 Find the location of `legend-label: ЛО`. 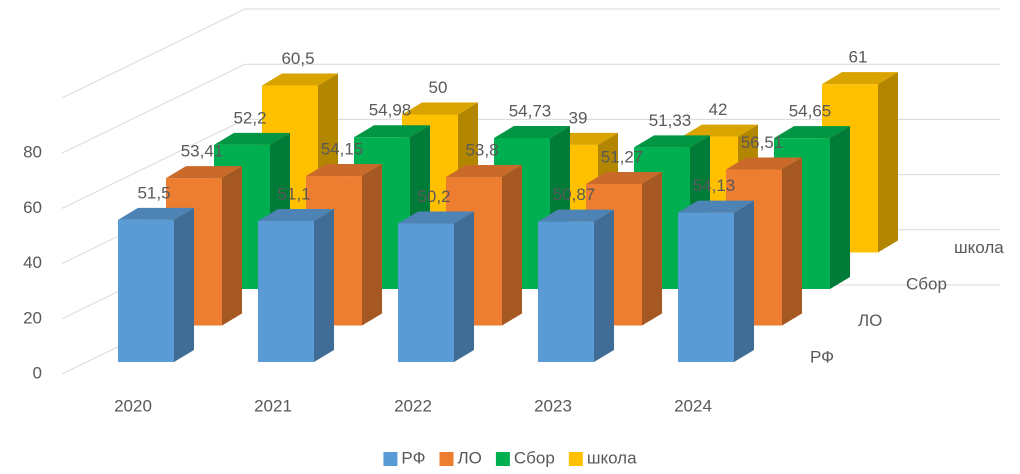

legend-label: ЛО is located at coordinates (470, 457).